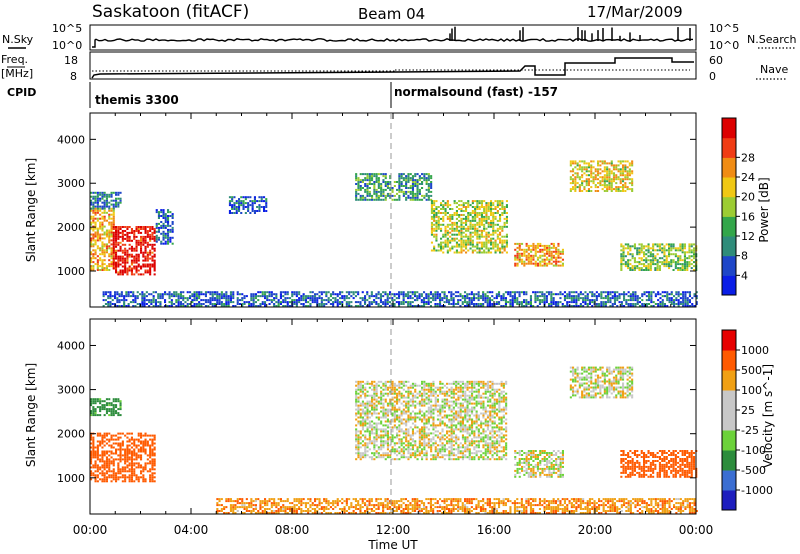 The image size is (800, 554). What do you see at coordinates (753, 450) in the screenshot?
I see `colorbar-tick-label: -100` at bounding box center [753, 450].